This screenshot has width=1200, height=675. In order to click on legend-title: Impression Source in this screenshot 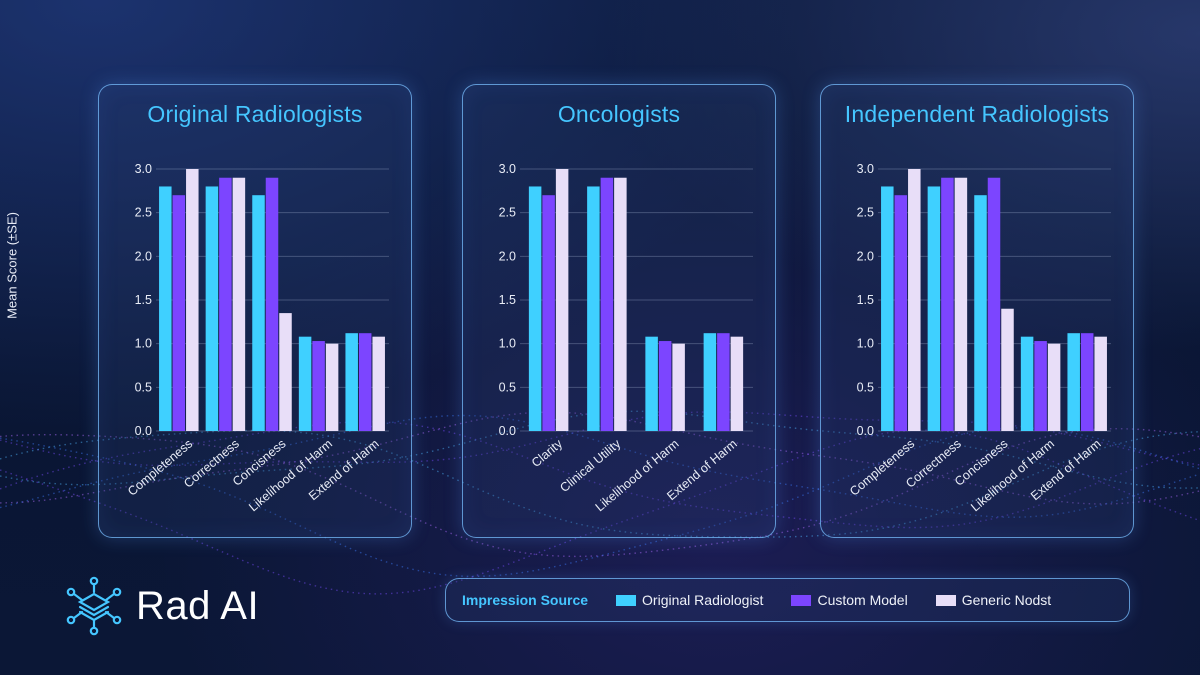, I will do `click(525, 600)`.